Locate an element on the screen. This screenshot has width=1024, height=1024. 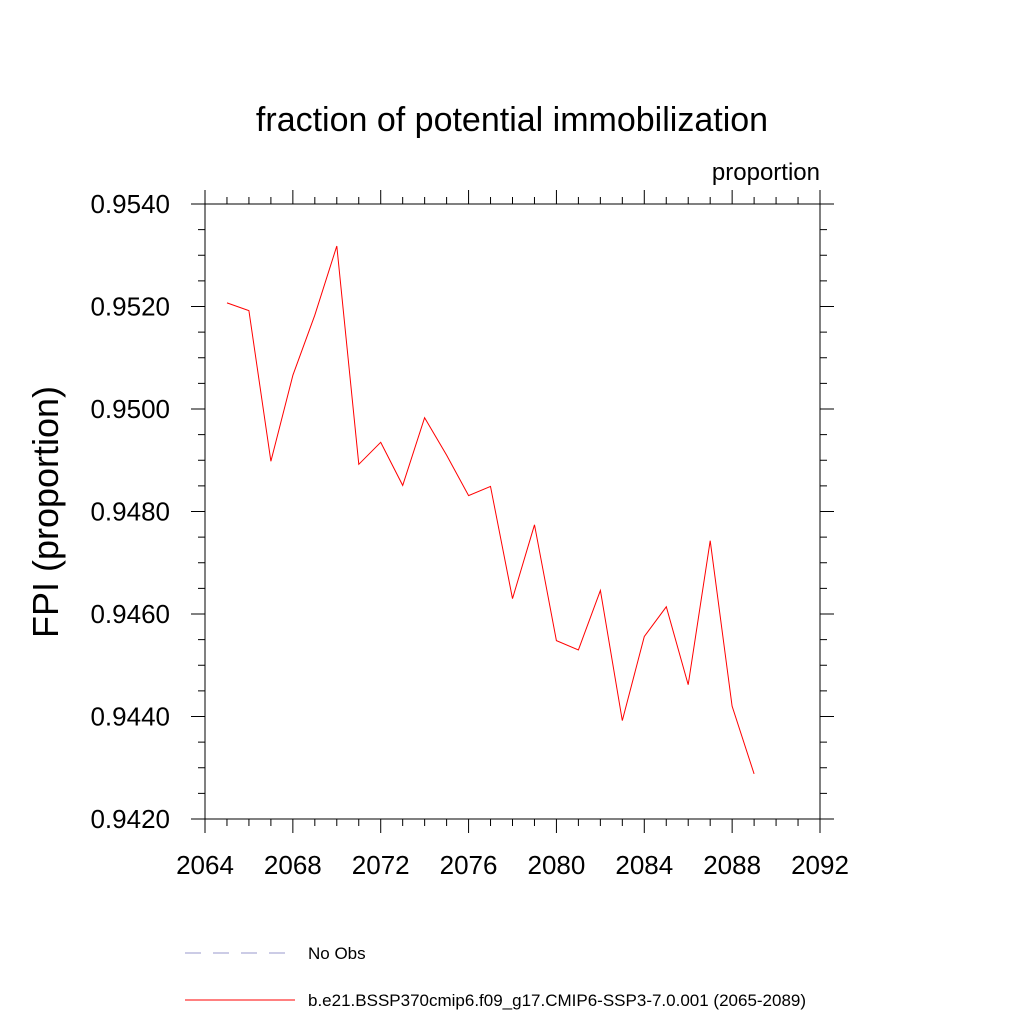
y-tick-label: 0.9480 is located at coordinates (130, 512).